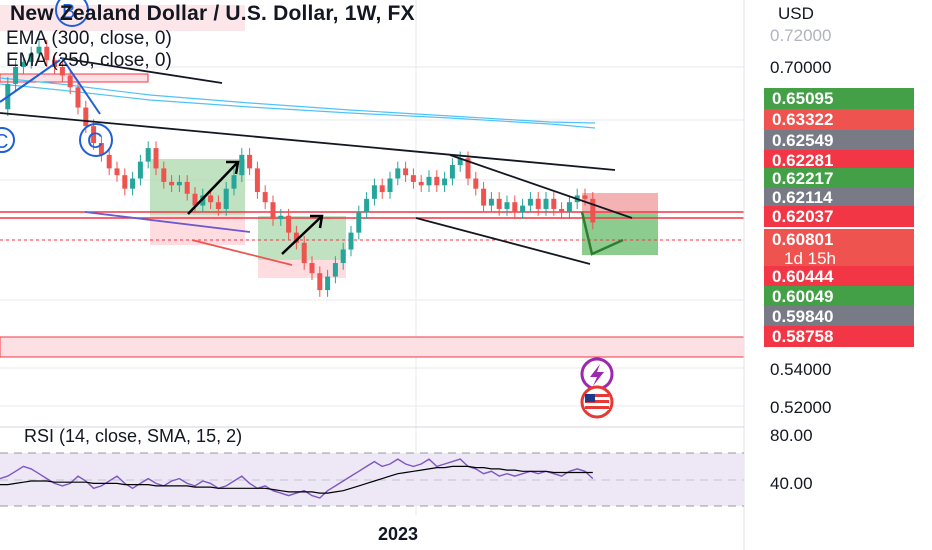 The height and width of the screenshot is (550, 932). What do you see at coordinates (372, 347) in the screenshot?
I see `support-zone` at bounding box center [372, 347].